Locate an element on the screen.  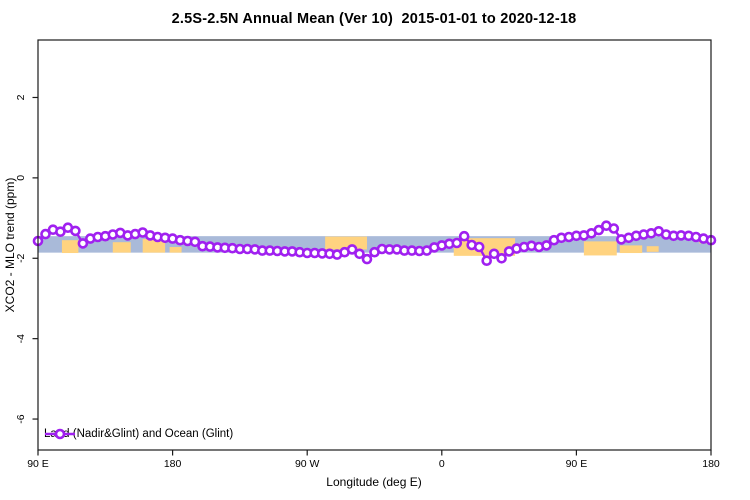
y-tick-label: -4 is located at coordinates (21, 338).